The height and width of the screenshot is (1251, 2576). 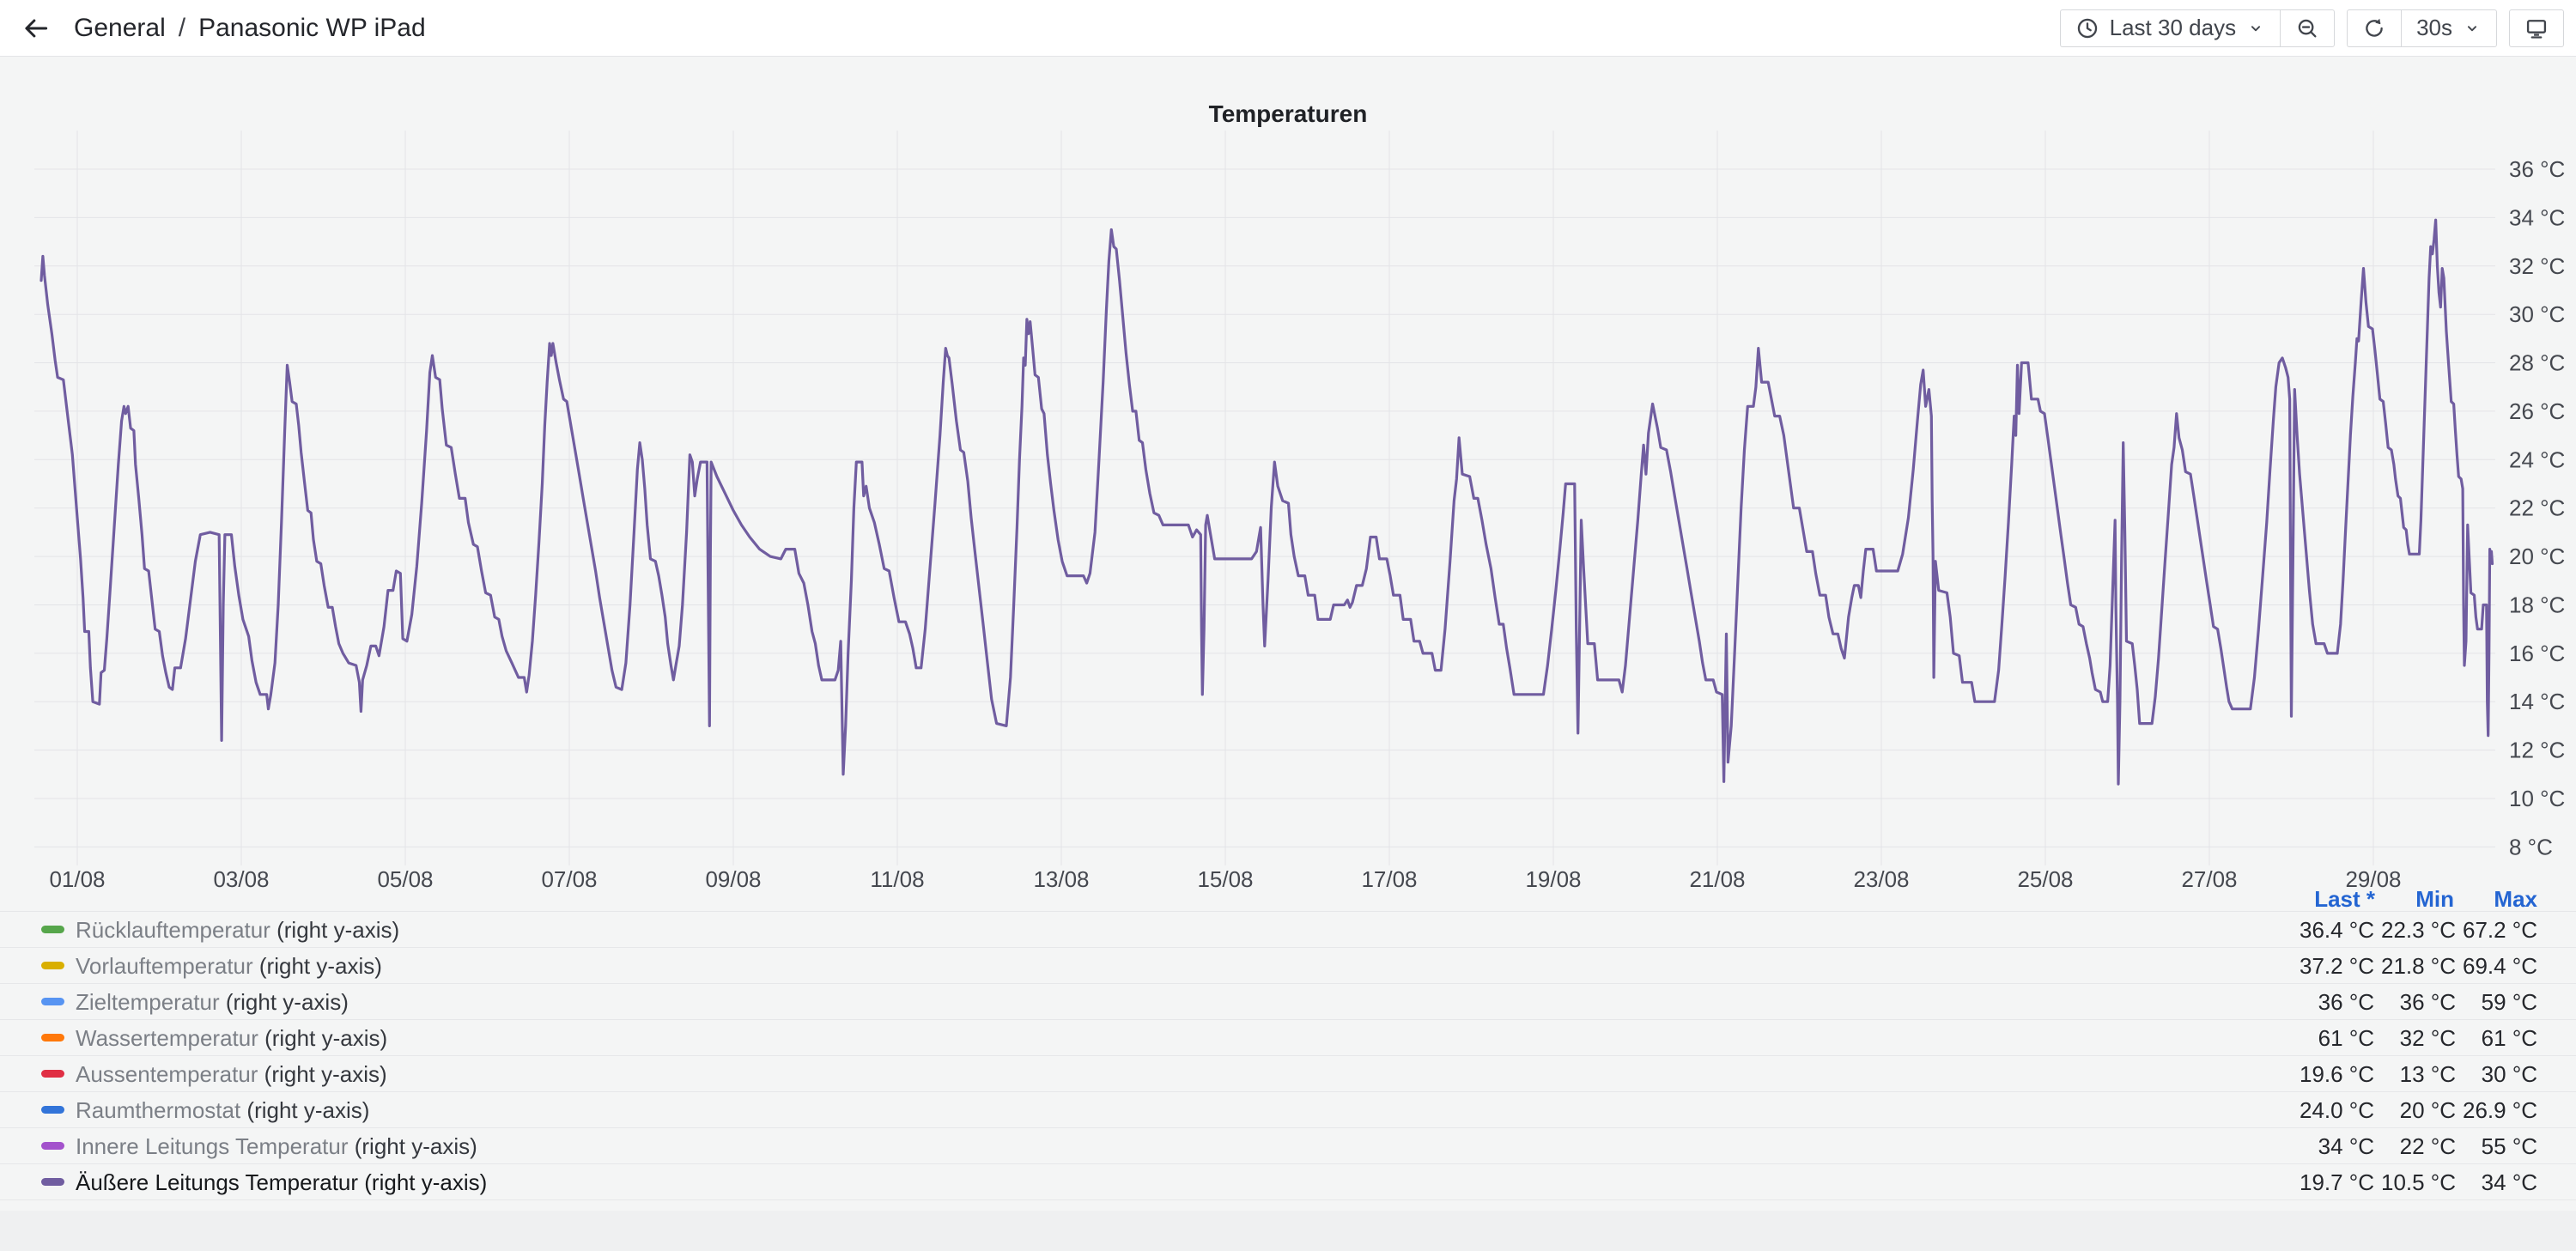 I want to click on time-controls-group: Last 30 days, so click(x=2197, y=28).